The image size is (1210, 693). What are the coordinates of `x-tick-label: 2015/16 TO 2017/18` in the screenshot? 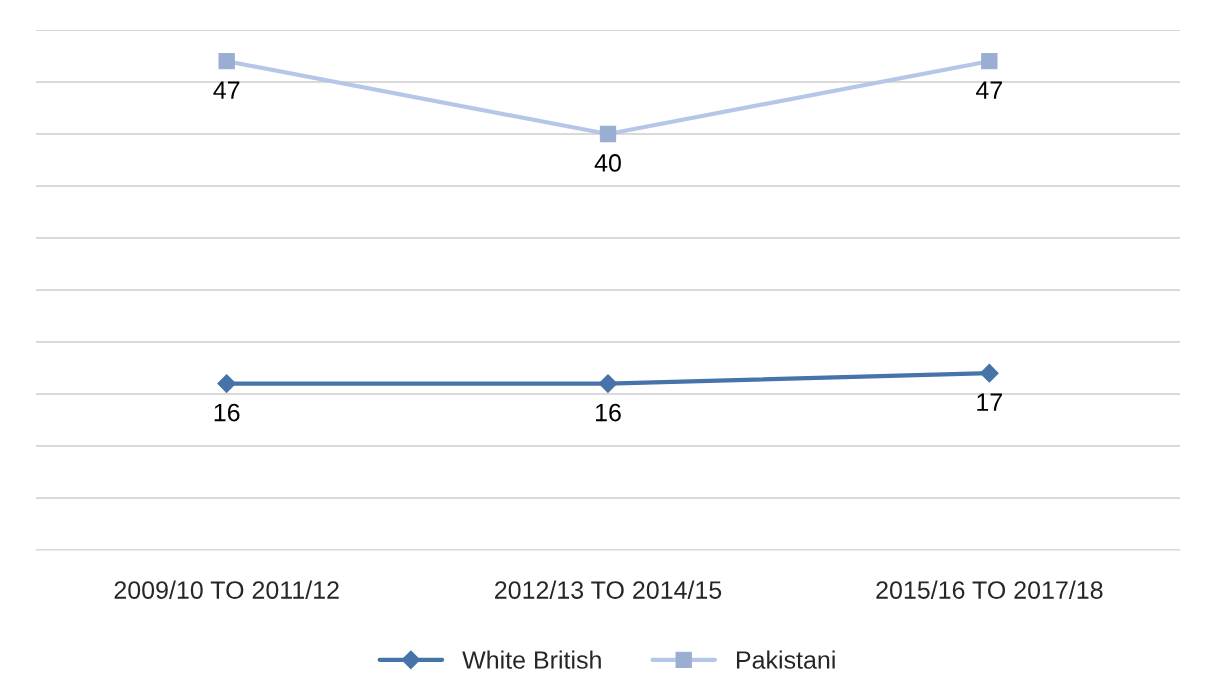 It's located at (989, 589).